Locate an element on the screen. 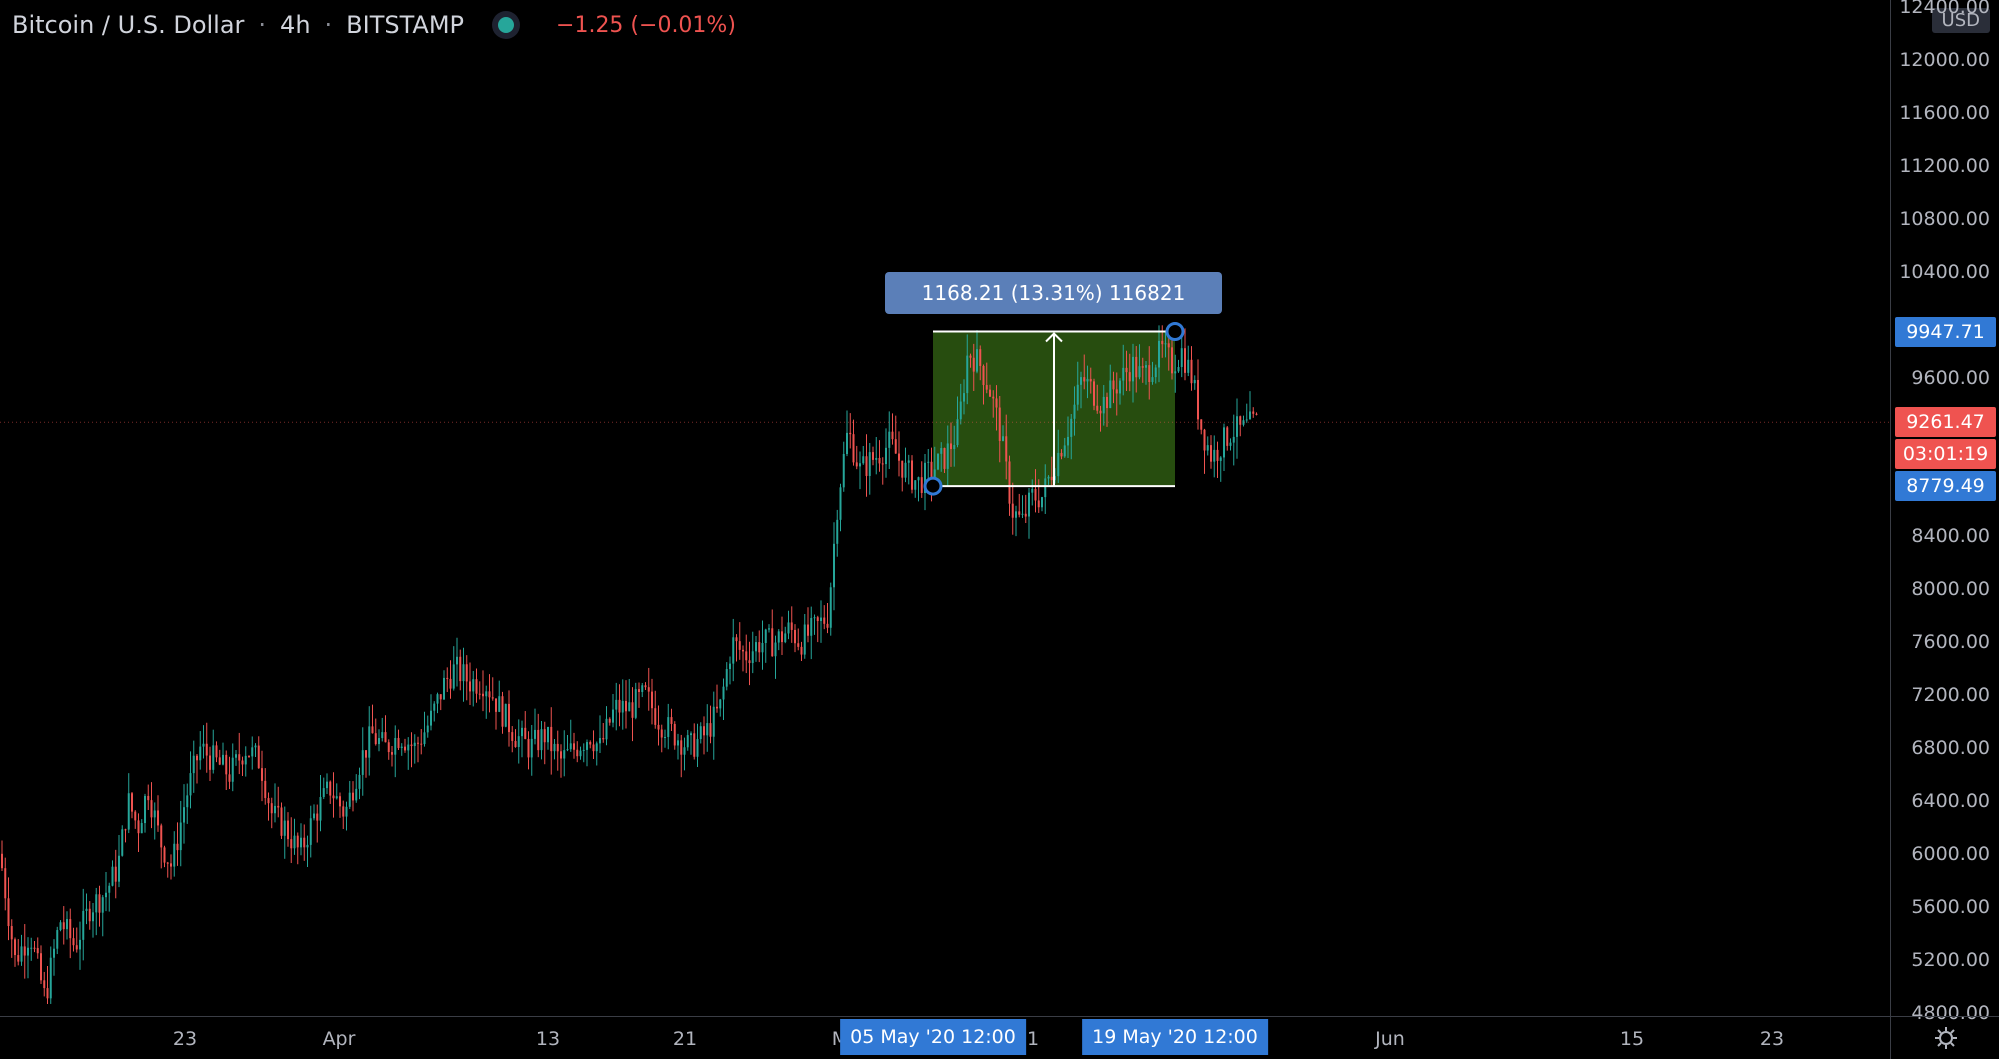 Image resolution: width=1999 pixels, height=1059 pixels. price-label-high: 9947.71 is located at coordinates (1945, 331).